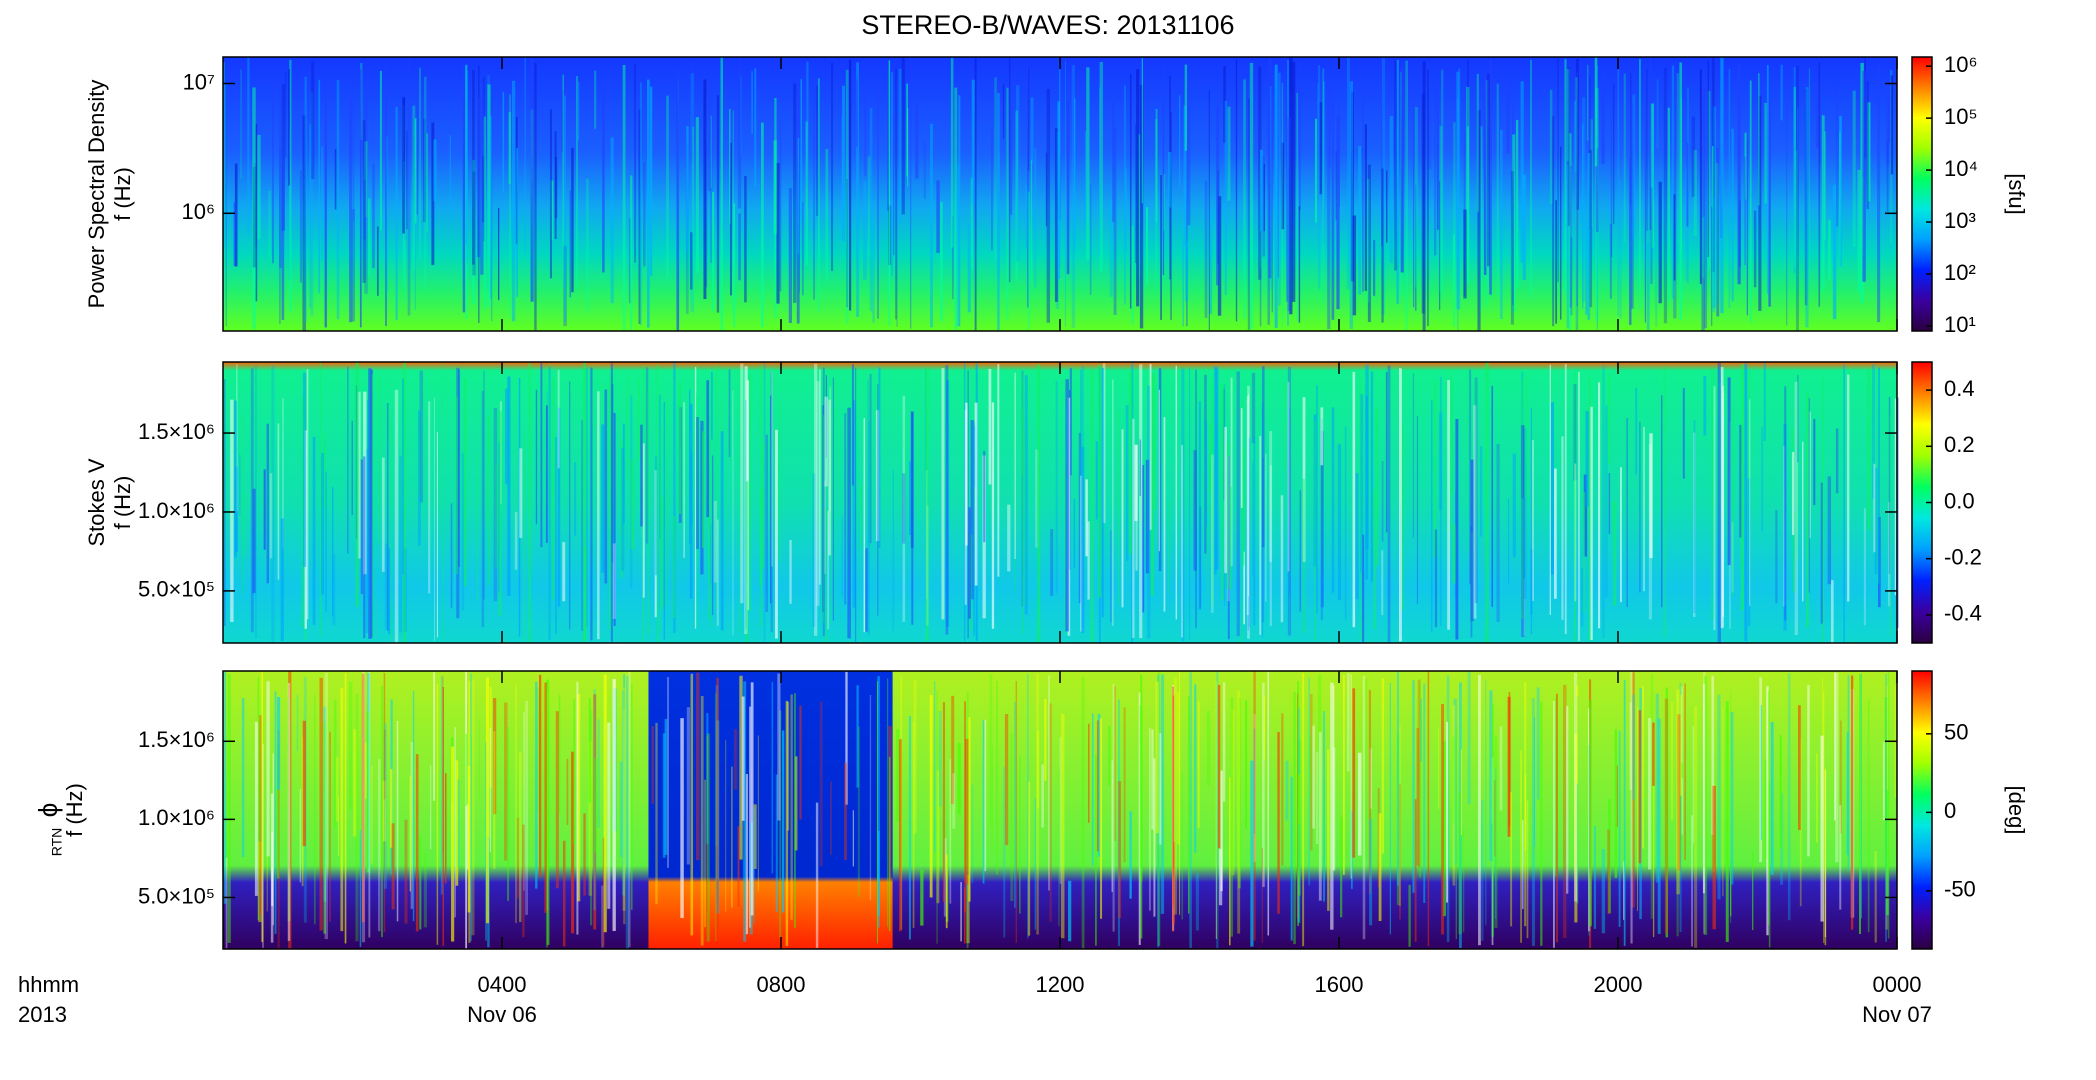  What do you see at coordinates (1959, 444) in the screenshot?
I see `colorbar-tick-label: 0.2` at bounding box center [1959, 444].